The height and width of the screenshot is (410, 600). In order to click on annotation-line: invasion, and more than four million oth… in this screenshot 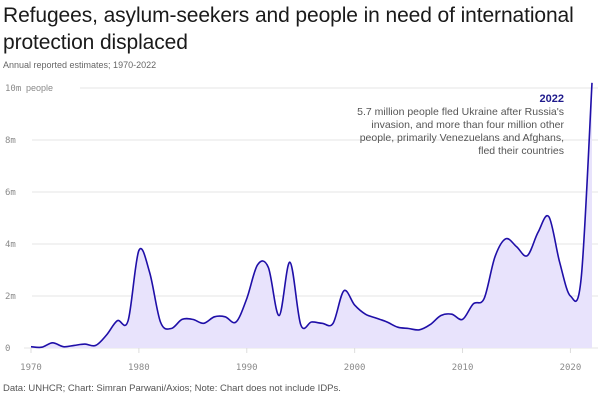, I will do `click(467, 125)`.